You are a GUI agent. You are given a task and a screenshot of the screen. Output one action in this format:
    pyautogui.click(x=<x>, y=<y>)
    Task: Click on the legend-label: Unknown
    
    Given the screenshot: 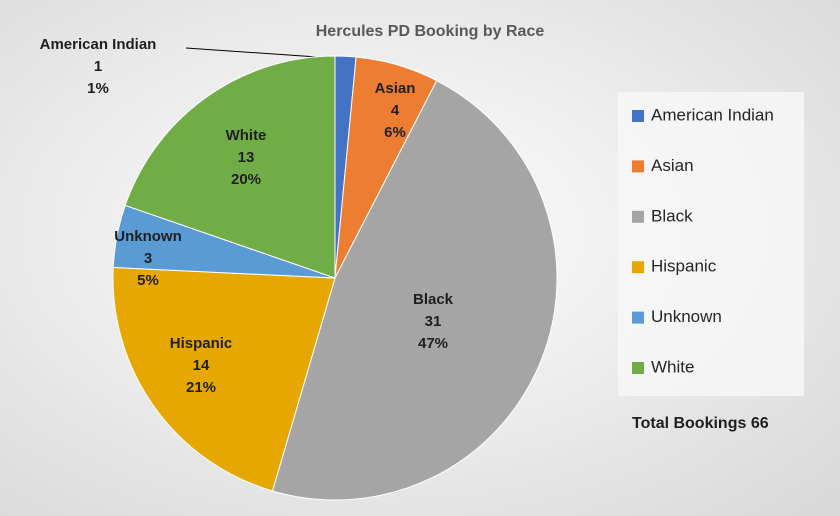 What is the action you would take?
    pyautogui.click(x=686, y=316)
    